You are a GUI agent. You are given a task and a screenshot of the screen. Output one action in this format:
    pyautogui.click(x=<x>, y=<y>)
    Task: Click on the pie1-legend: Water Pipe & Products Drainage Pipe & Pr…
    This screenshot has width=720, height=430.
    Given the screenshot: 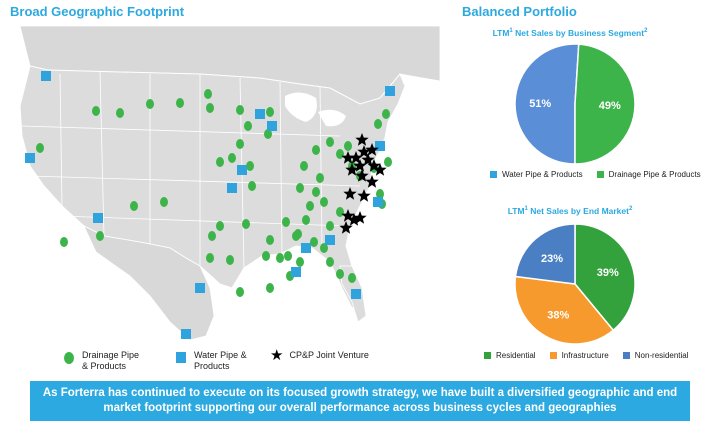 What is the action you would take?
    pyautogui.click(x=602, y=174)
    